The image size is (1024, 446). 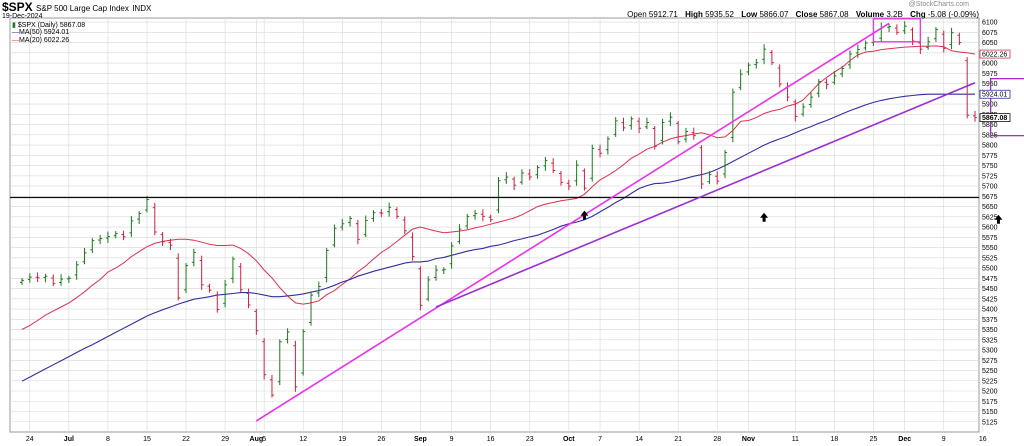 What do you see at coordinates (17, 7) in the screenshot?
I see `symbol: $SPX` at bounding box center [17, 7].